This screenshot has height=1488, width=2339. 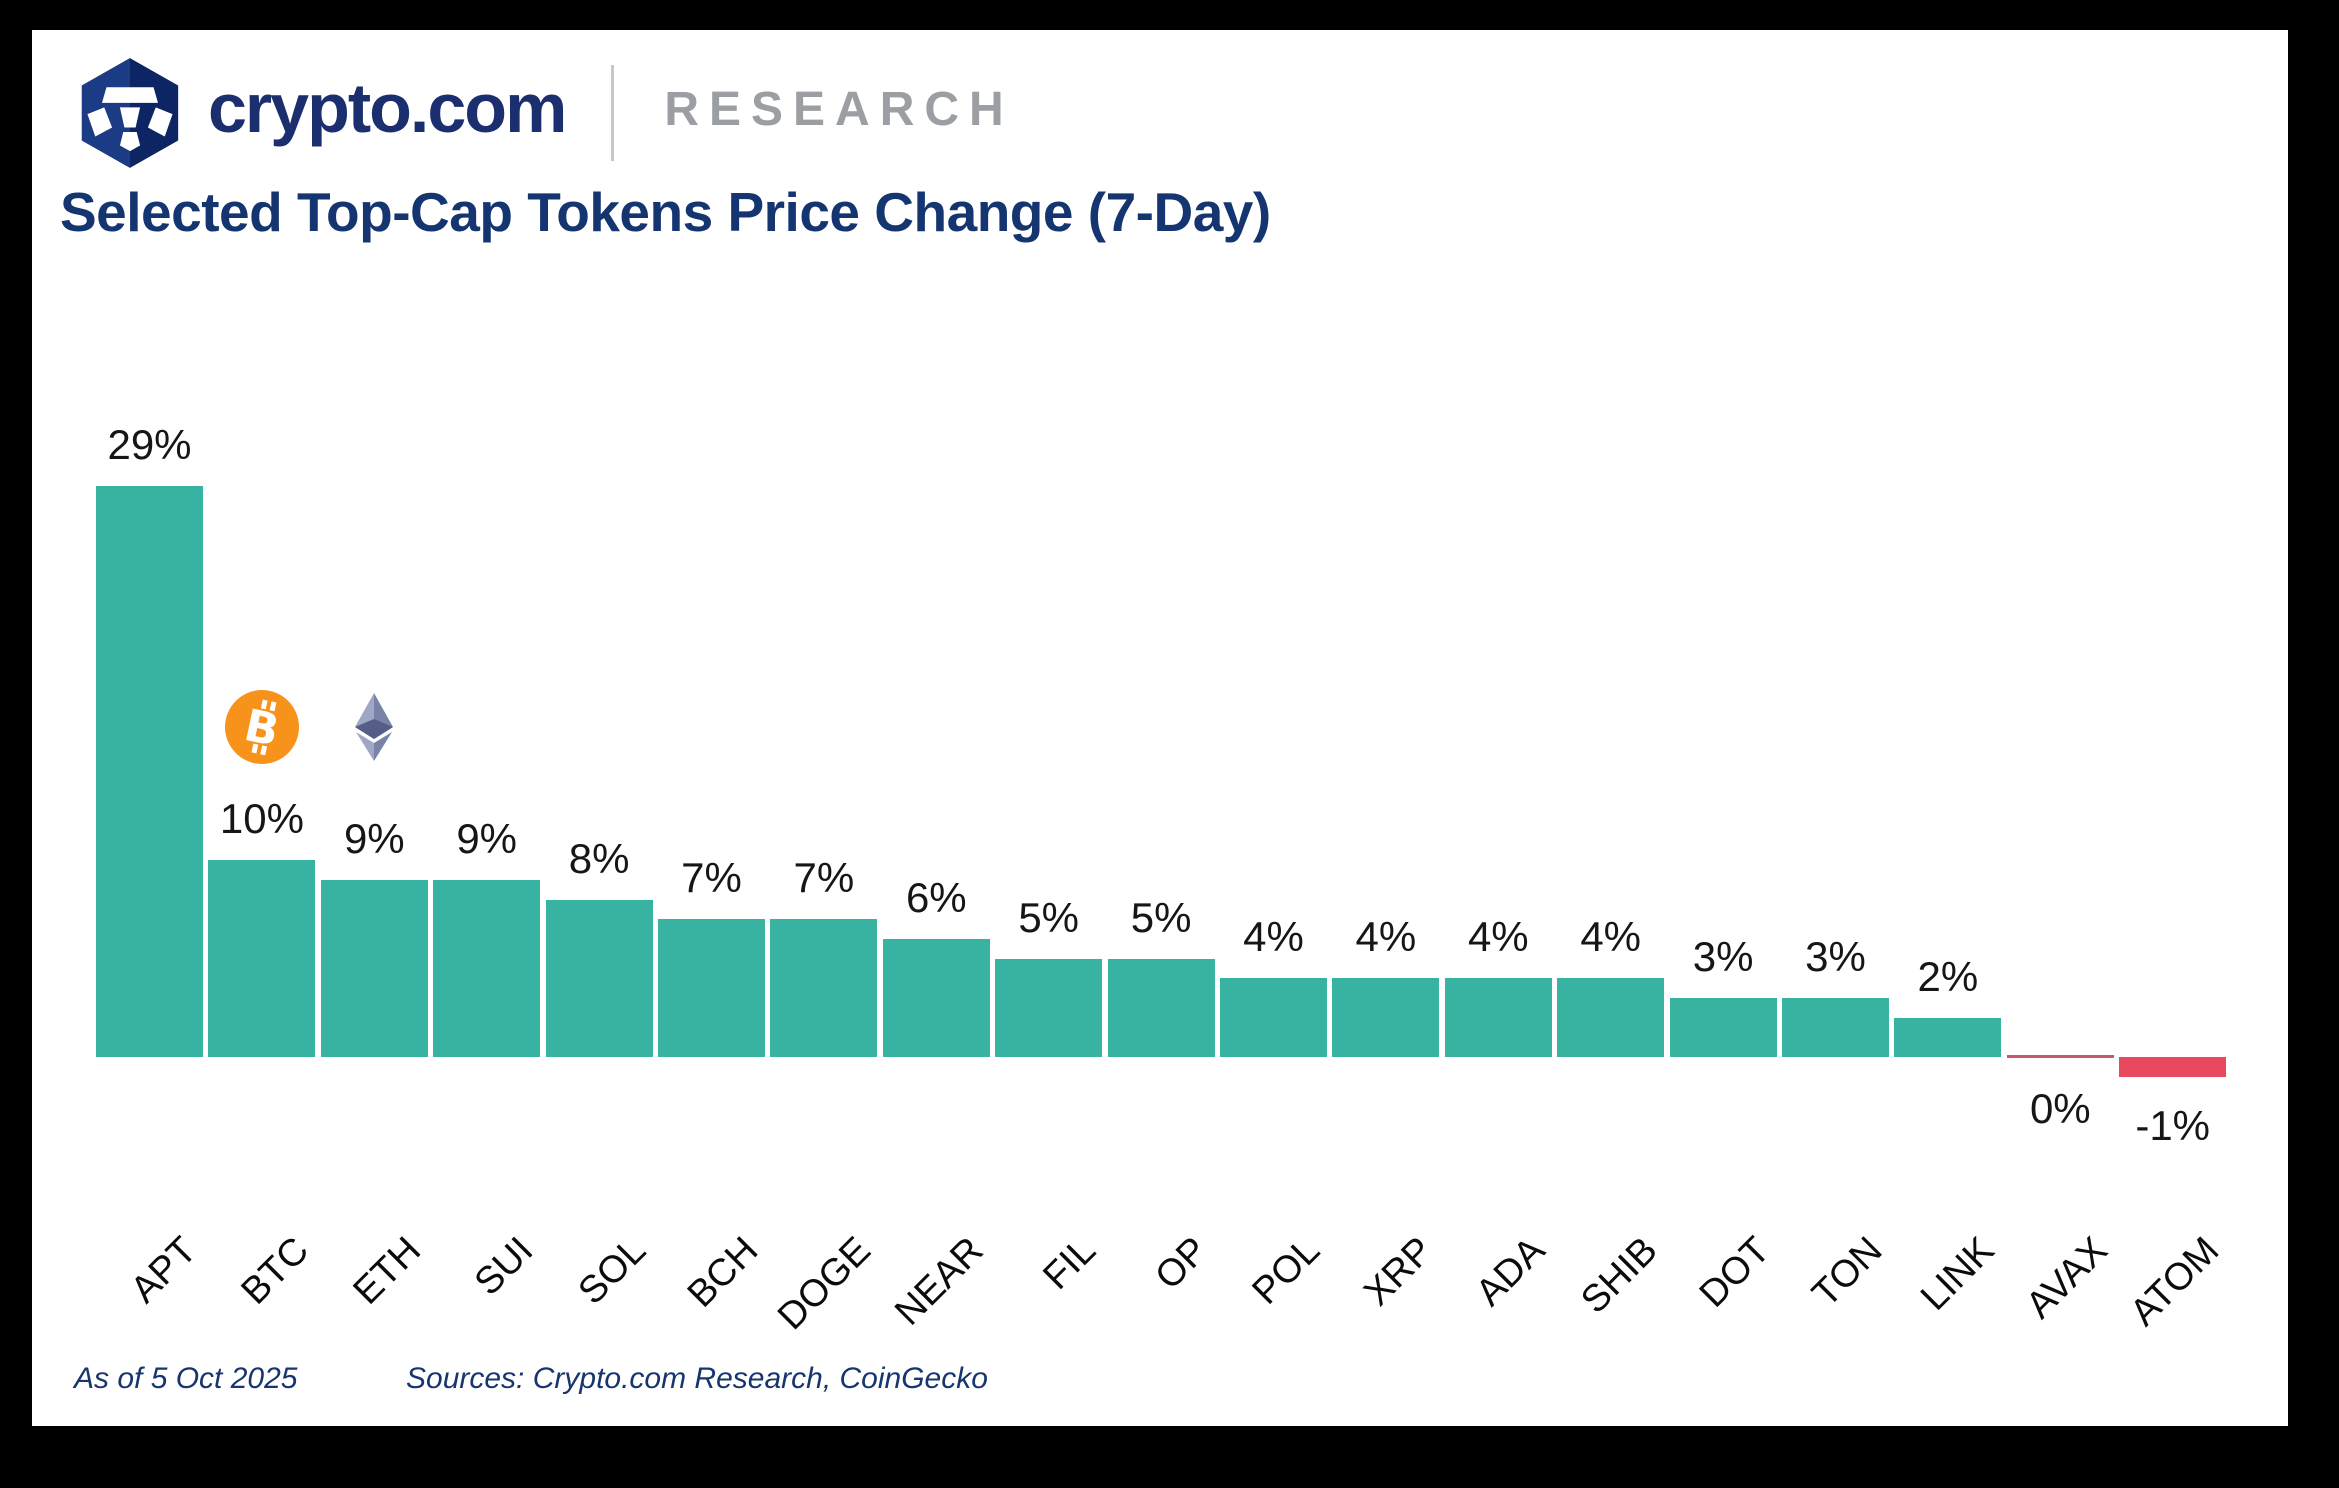 I want to click on value-label-ton: 3%, so click(x=1835, y=956).